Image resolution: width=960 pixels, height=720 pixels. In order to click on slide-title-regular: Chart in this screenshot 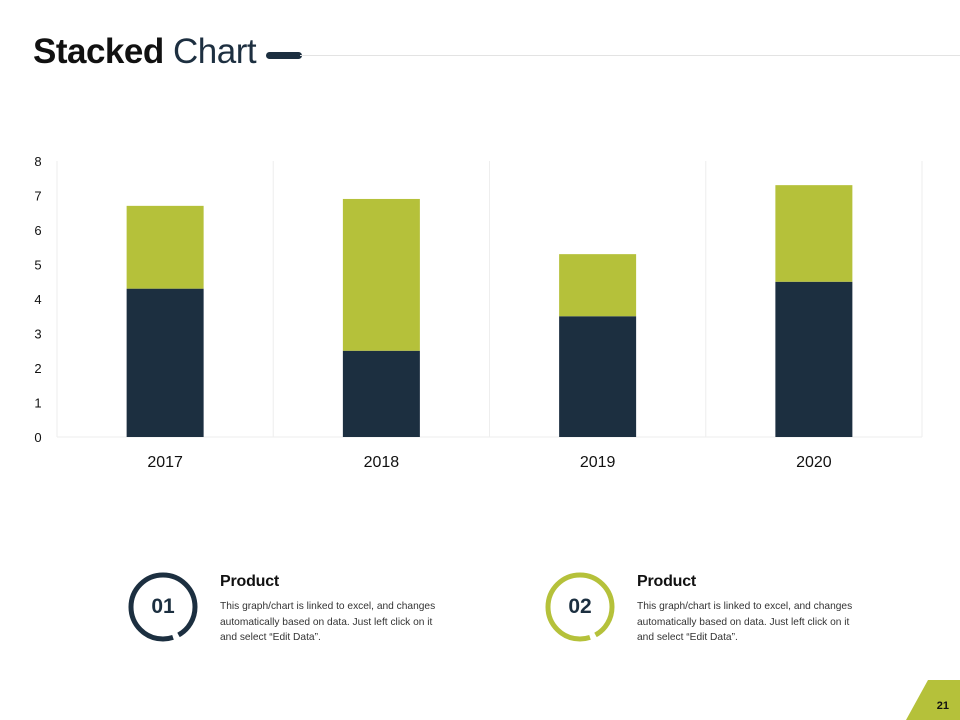, I will do `click(214, 51)`.